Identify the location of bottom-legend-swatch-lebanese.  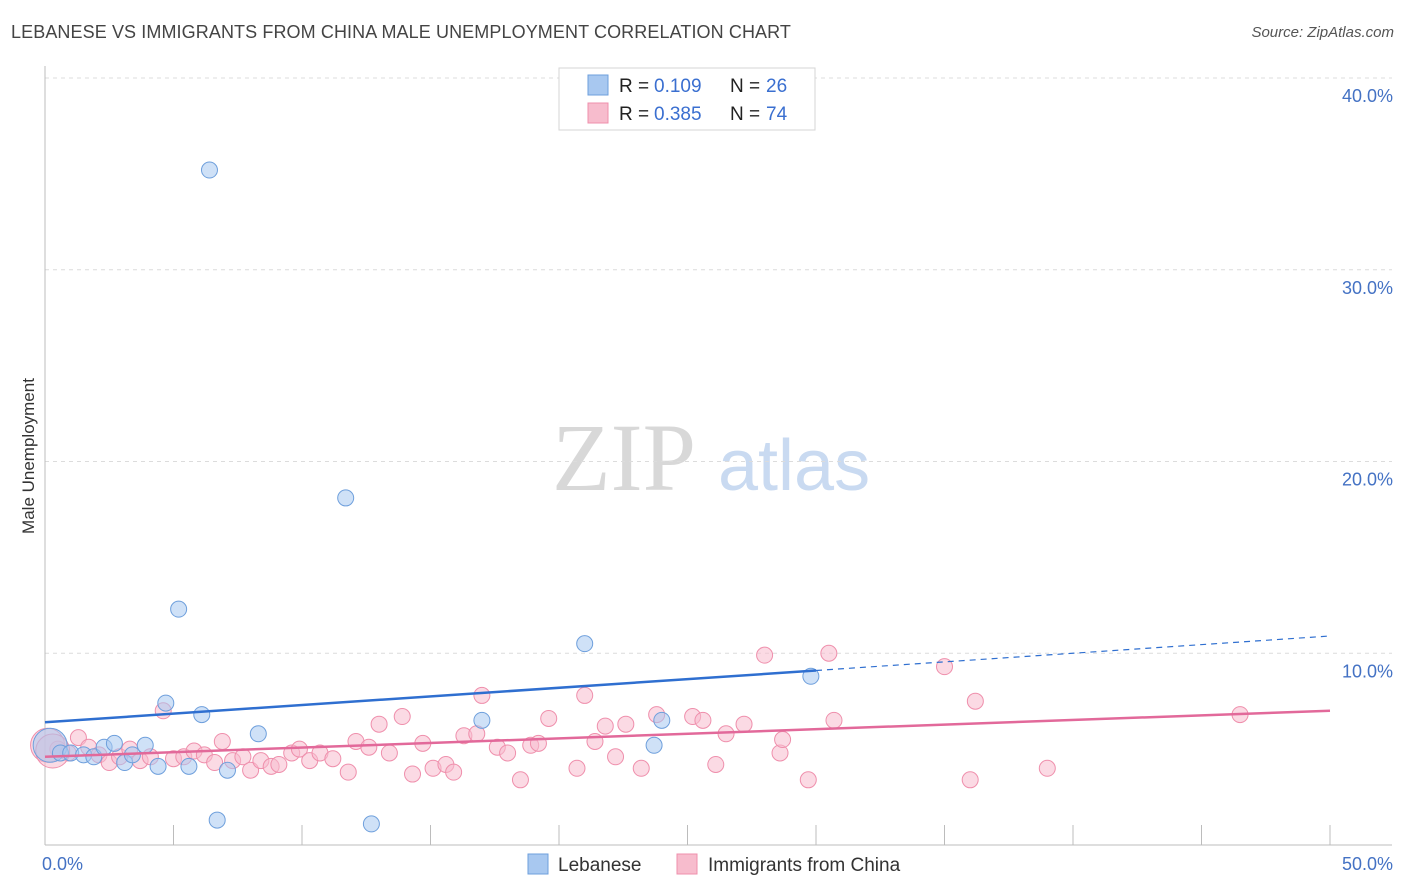
(538, 864).